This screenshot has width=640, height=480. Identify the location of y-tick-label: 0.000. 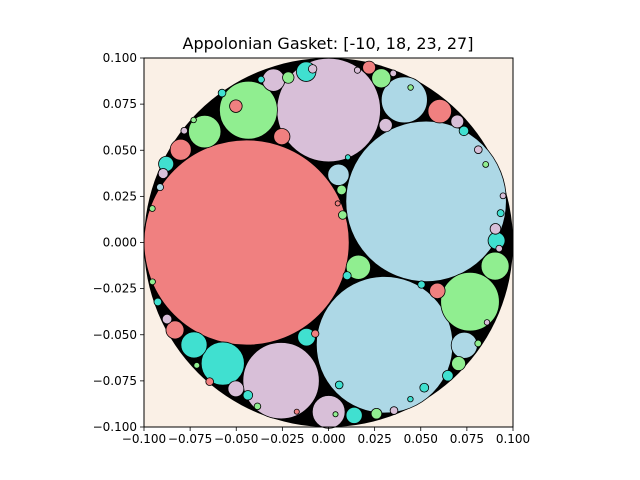
(120, 243).